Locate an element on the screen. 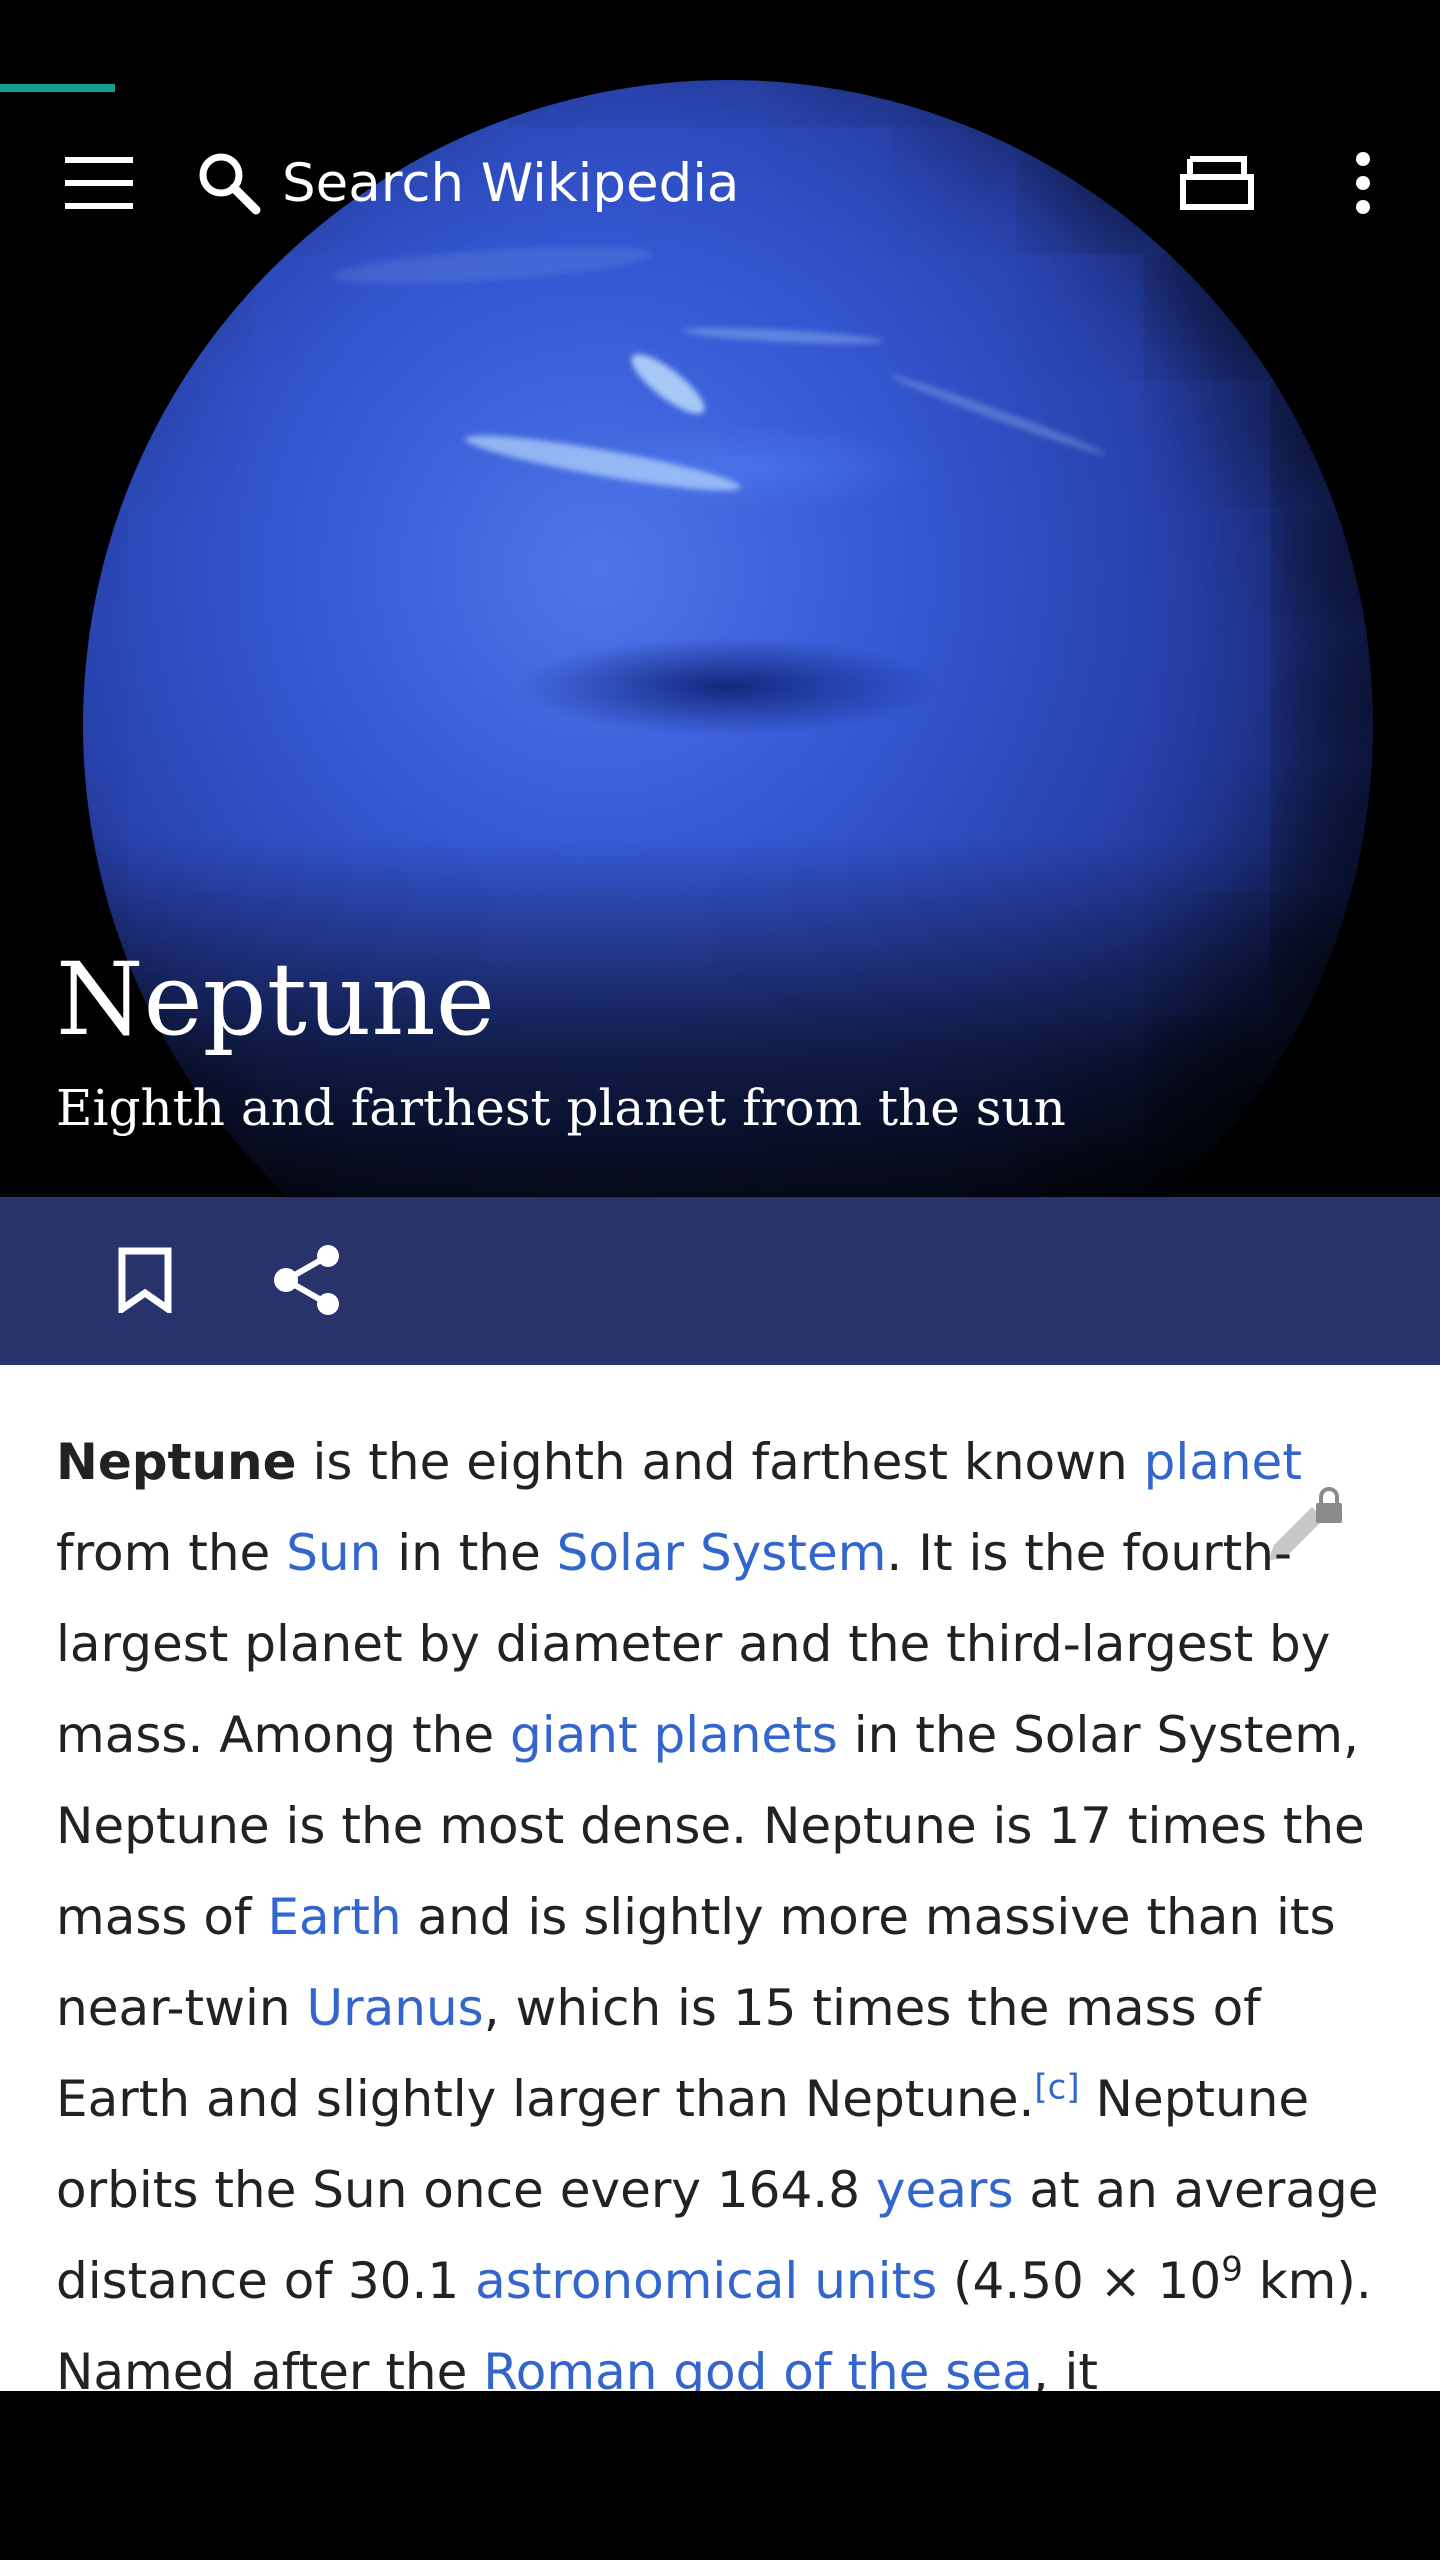 The height and width of the screenshot is (2560, 1440). share-icon is located at coordinates (306, 1280).